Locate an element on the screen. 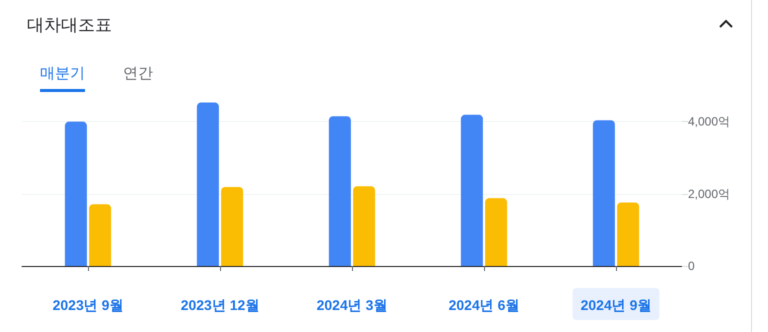 The width and height of the screenshot is (768, 332). x-tick-label: 2024년 9월 is located at coordinates (616, 305).